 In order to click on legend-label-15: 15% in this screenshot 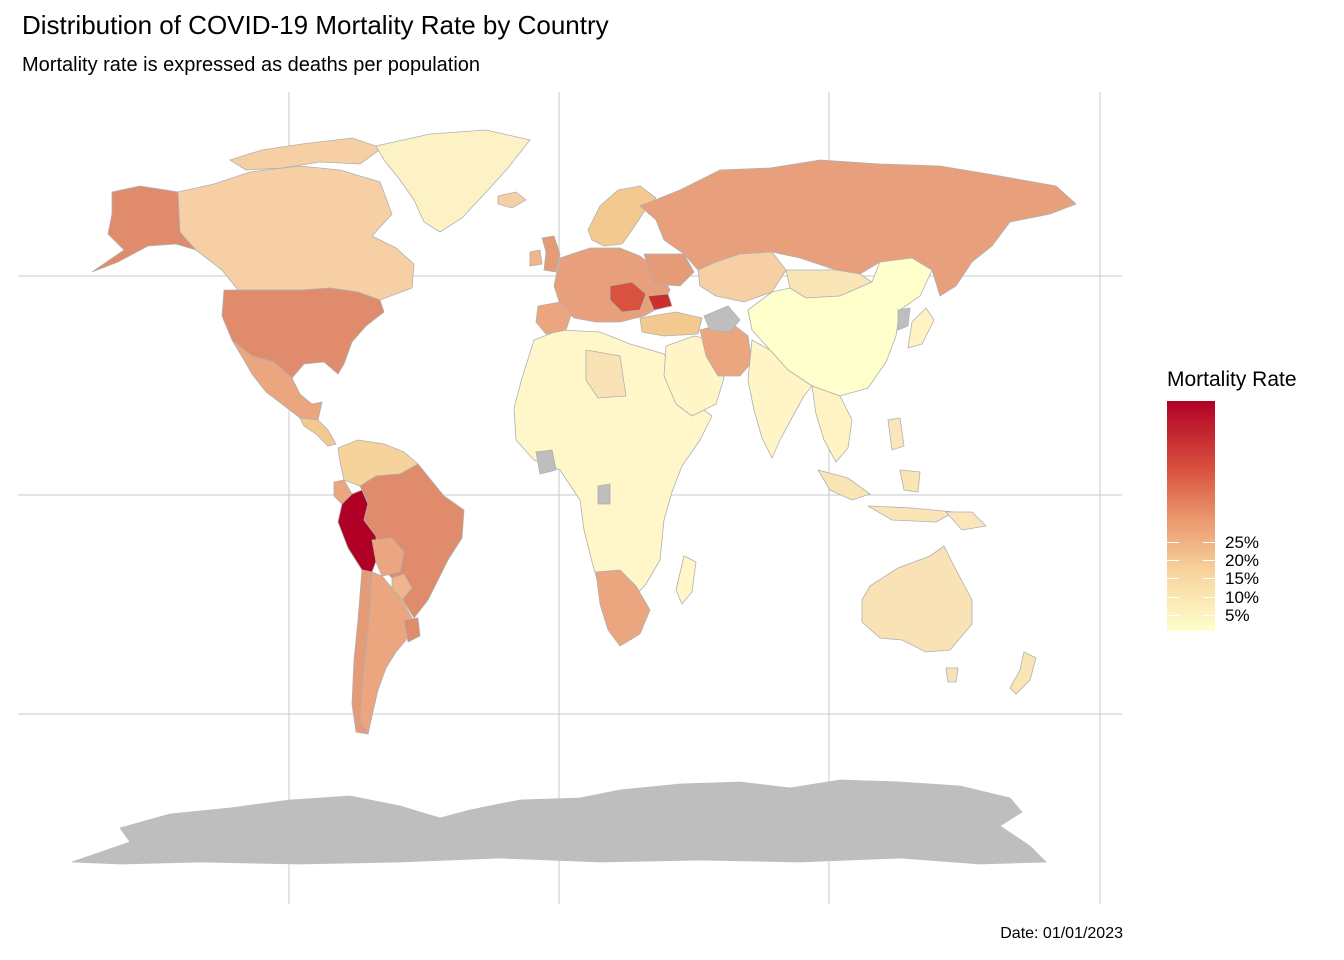, I will do `click(1242, 578)`.